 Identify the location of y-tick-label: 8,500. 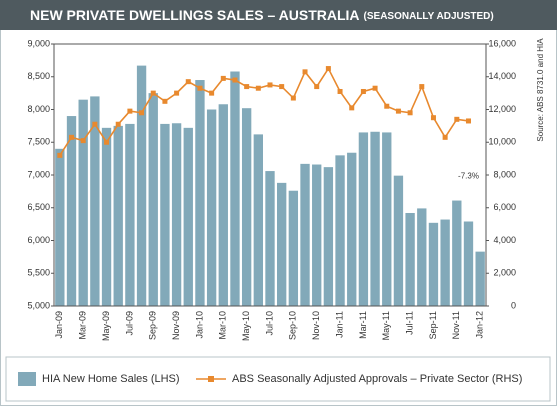
(38, 76).